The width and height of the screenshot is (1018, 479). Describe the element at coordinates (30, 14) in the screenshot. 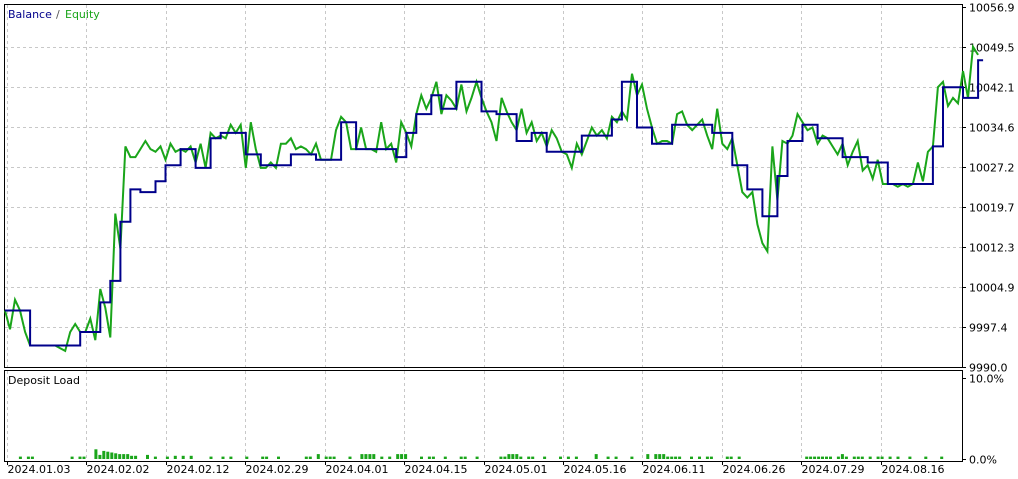

I see `legend-balance-label: Balance` at that location.